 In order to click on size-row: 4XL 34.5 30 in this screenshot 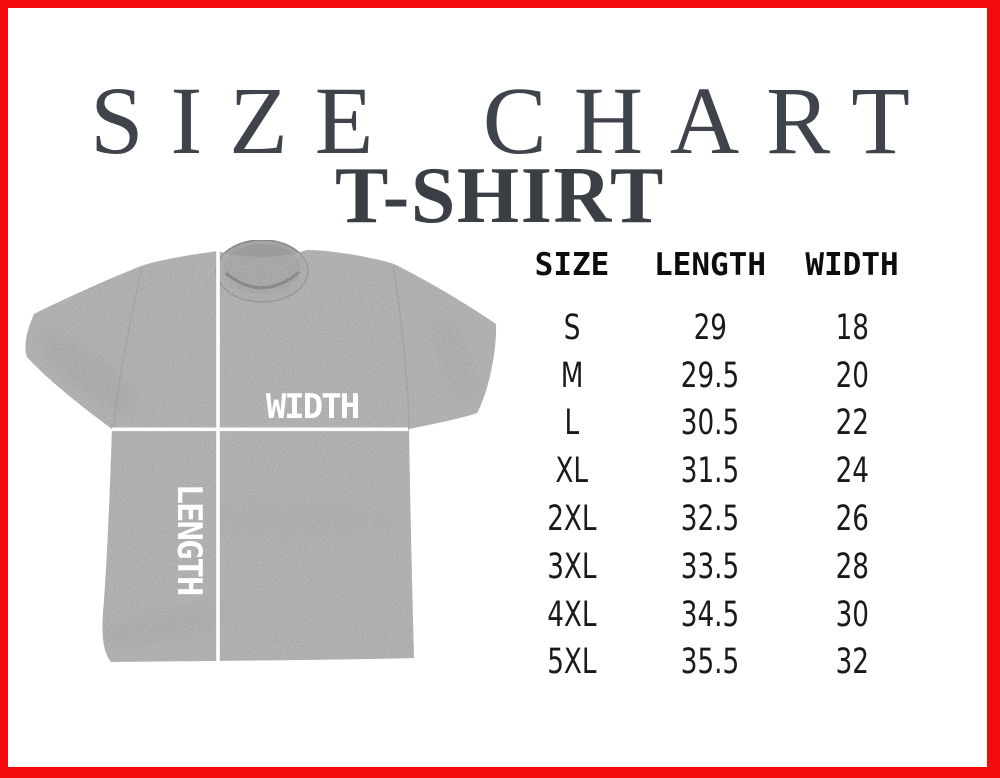, I will do `click(722, 615)`.